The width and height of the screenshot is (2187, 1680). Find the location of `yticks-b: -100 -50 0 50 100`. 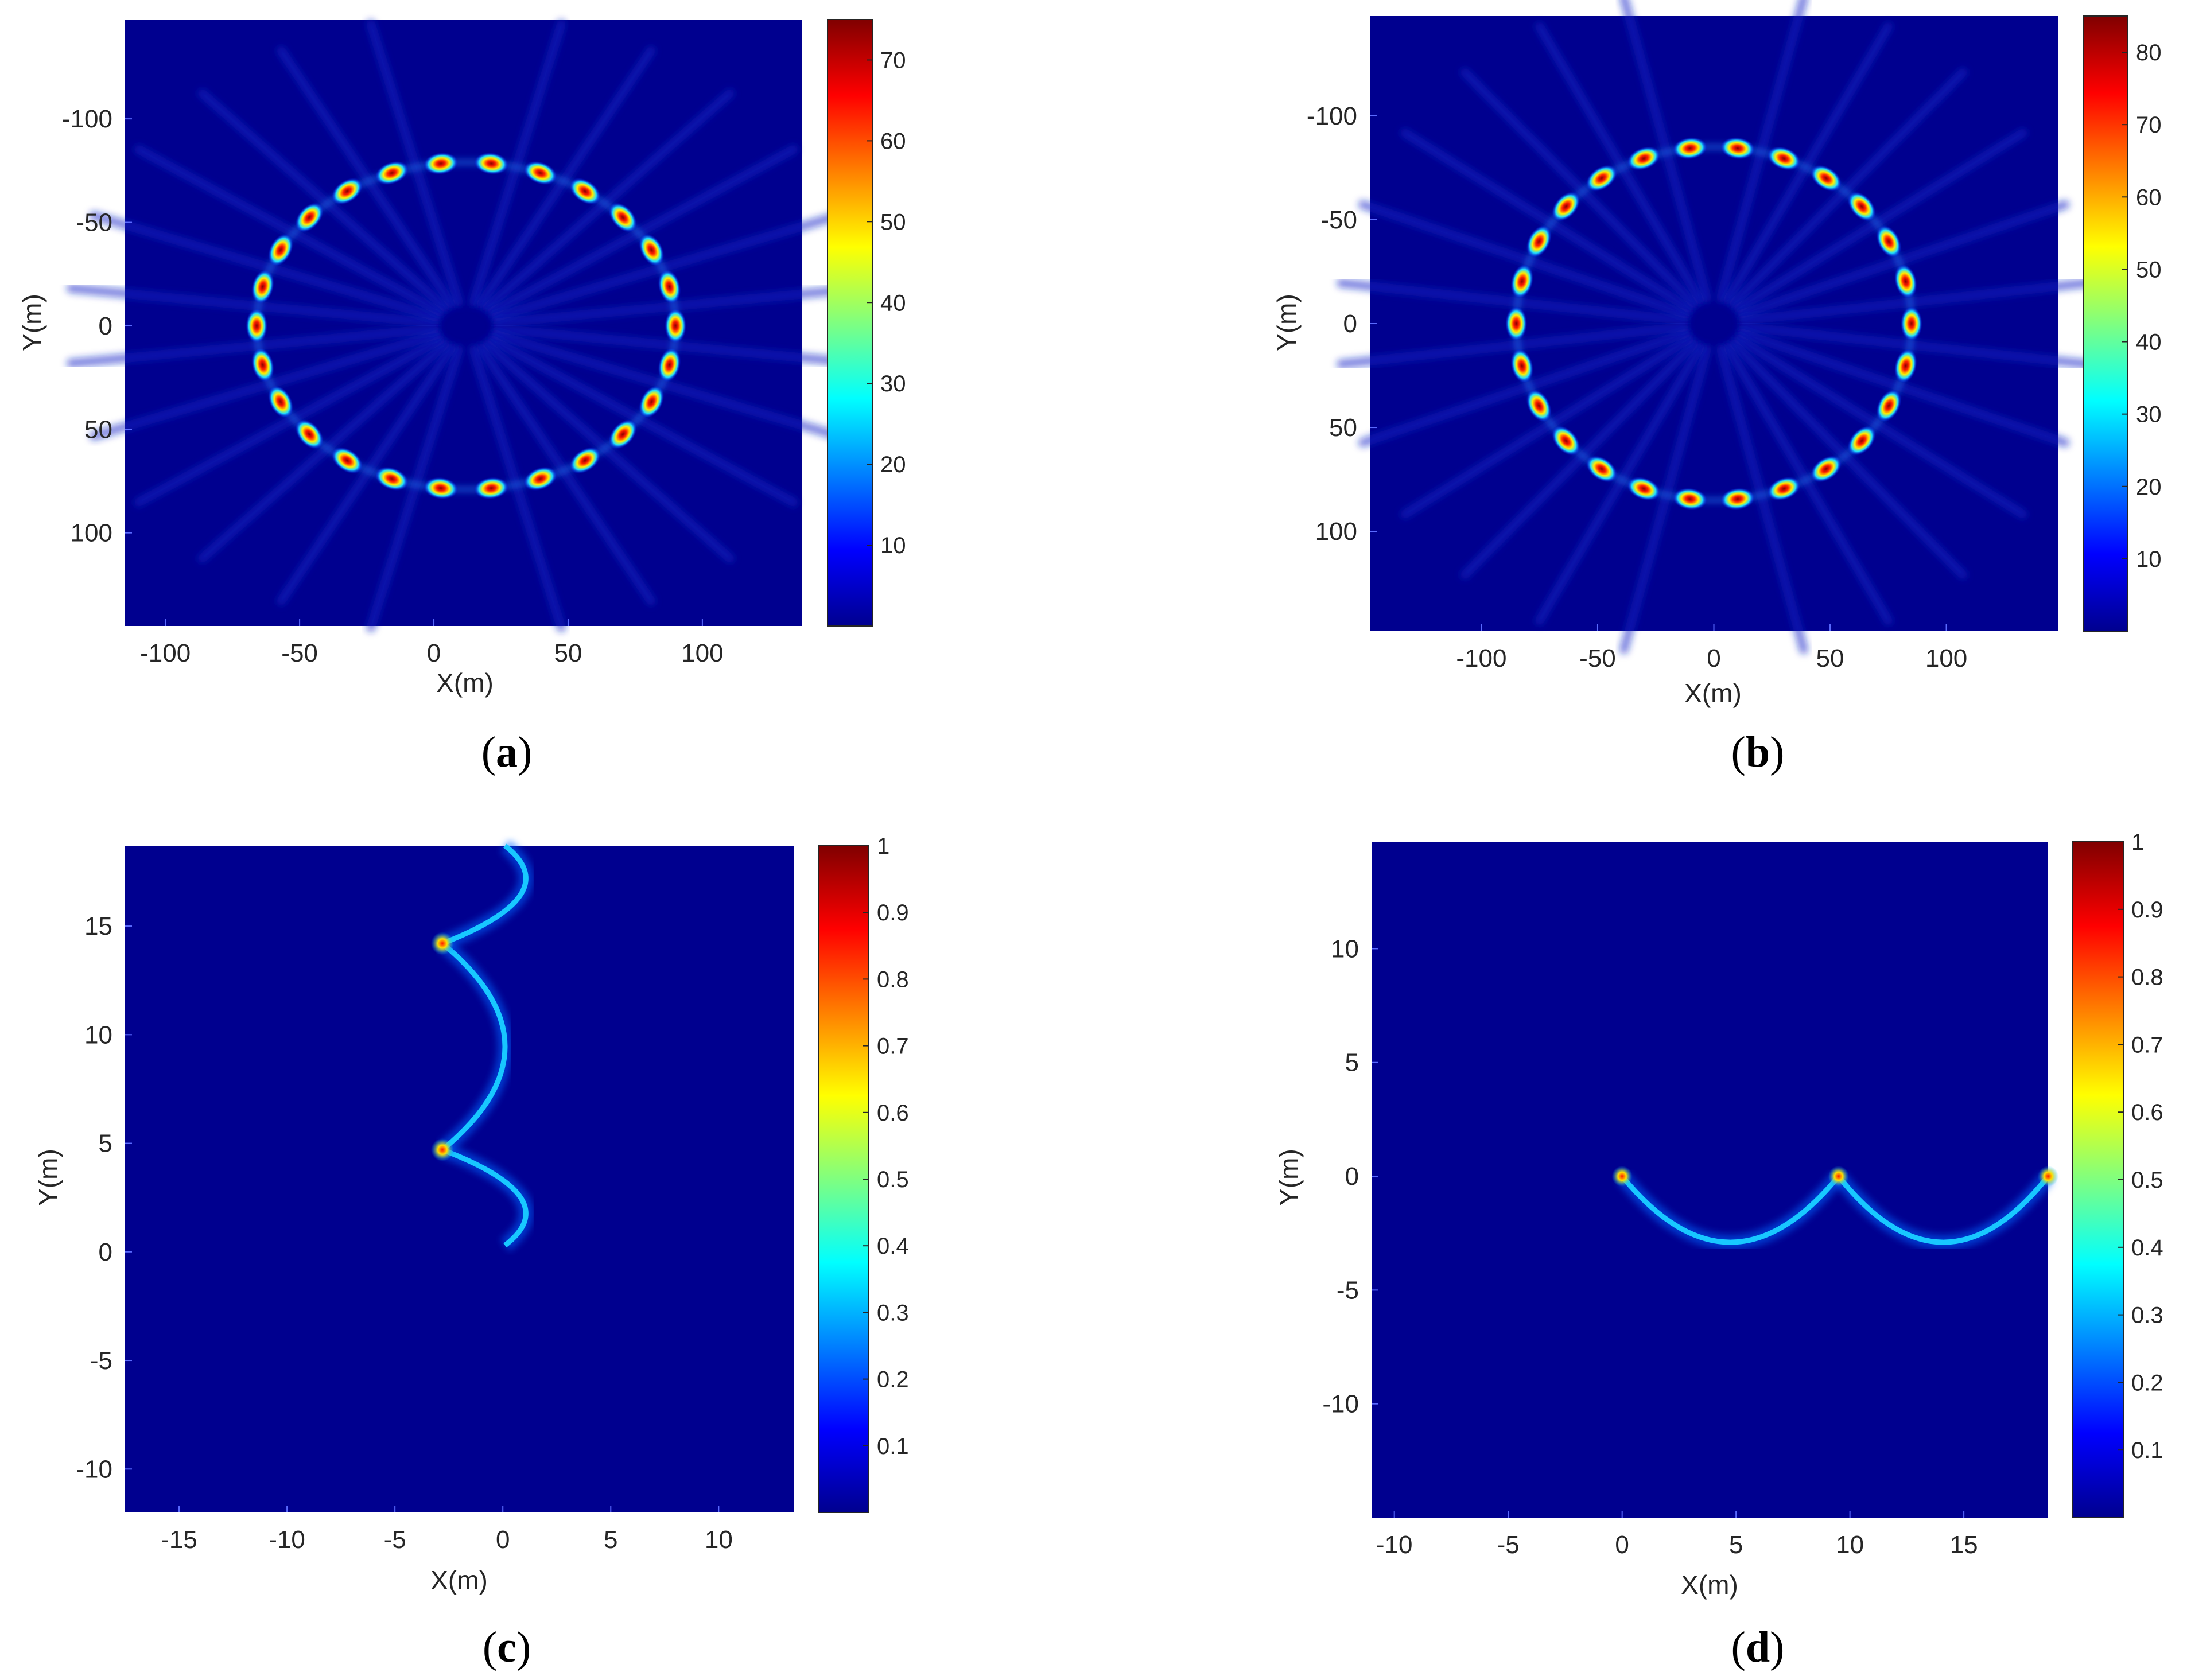

yticks-b: -100 -50 0 50 100 is located at coordinates (1342, 324).